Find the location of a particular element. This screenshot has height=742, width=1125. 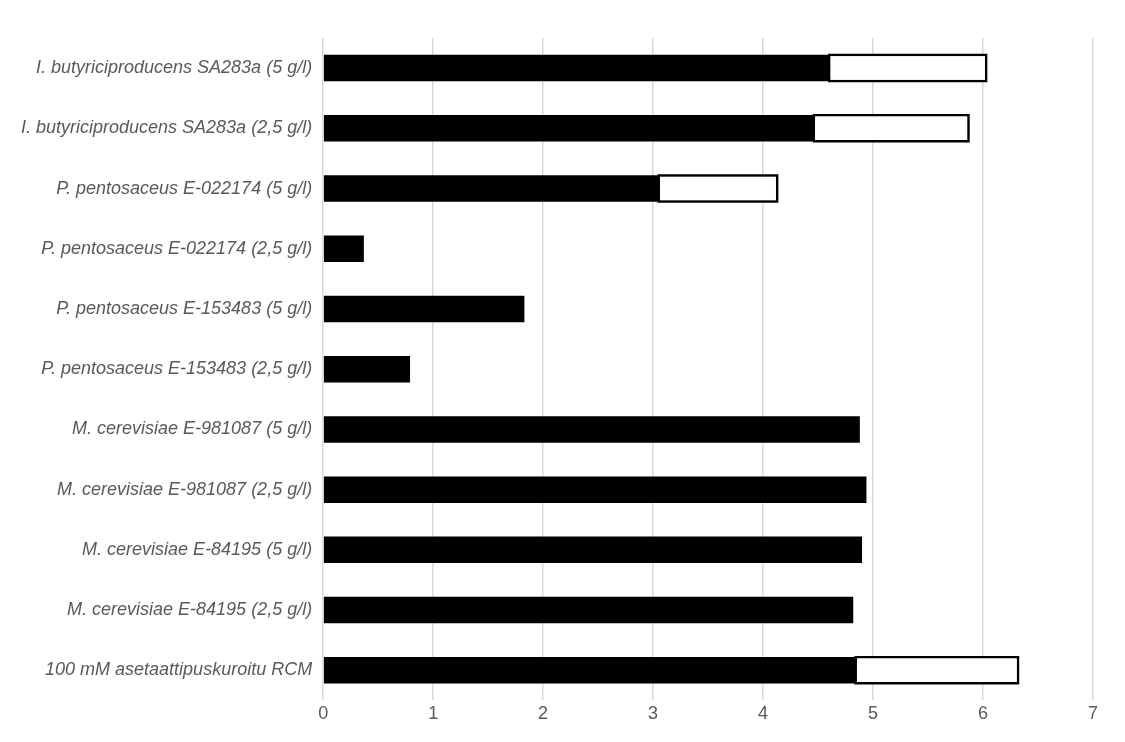

y-tick-label: P. pentosaceus E-022174 (5 g/l) is located at coordinates (184, 187).